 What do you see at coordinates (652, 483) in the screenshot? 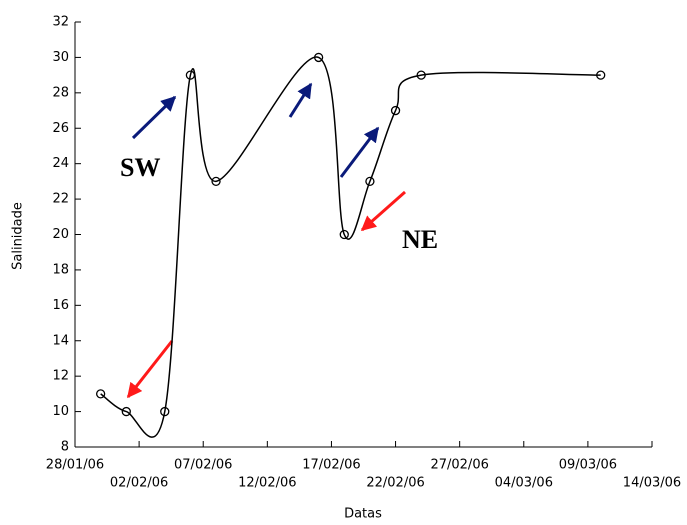
I see `x-tick-label: 14/03/06` at bounding box center [652, 483].